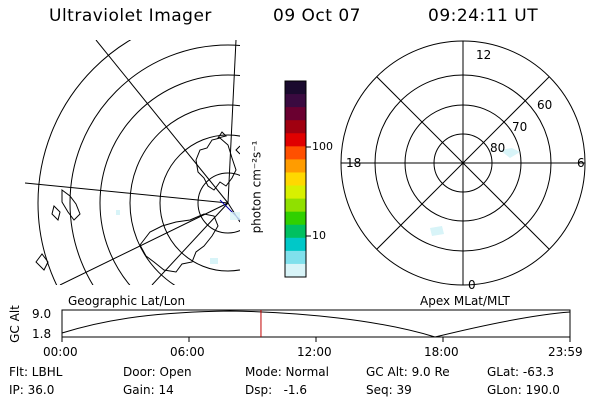  What do you see at coordinates (520, 372) in the screenshot?
I see `status-glat: GLat: -63.3` at bounding box center [520, 372].